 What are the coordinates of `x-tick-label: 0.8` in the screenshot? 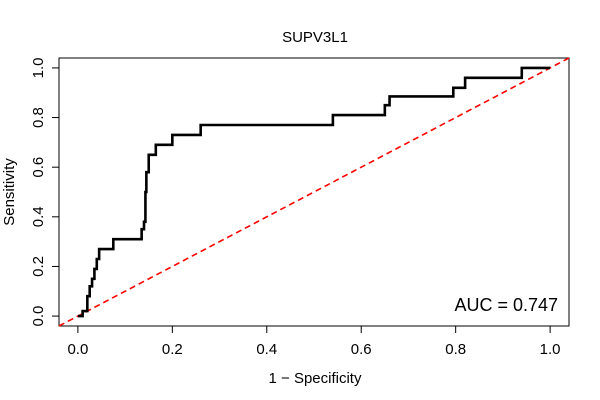 It's located at (455, 349).